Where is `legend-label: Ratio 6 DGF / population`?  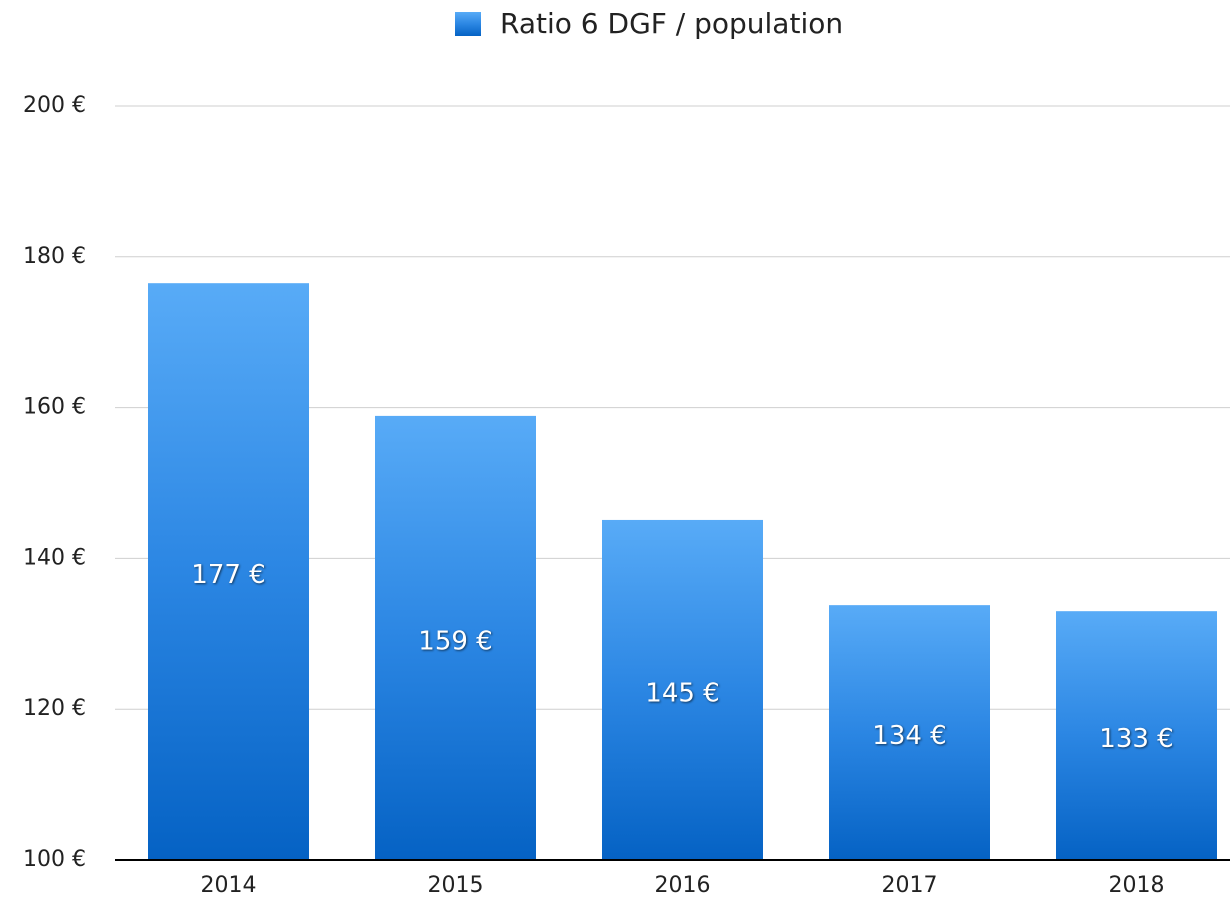 legend-label: Ratio 6 DGF / population is located at coordinates (671, 23).